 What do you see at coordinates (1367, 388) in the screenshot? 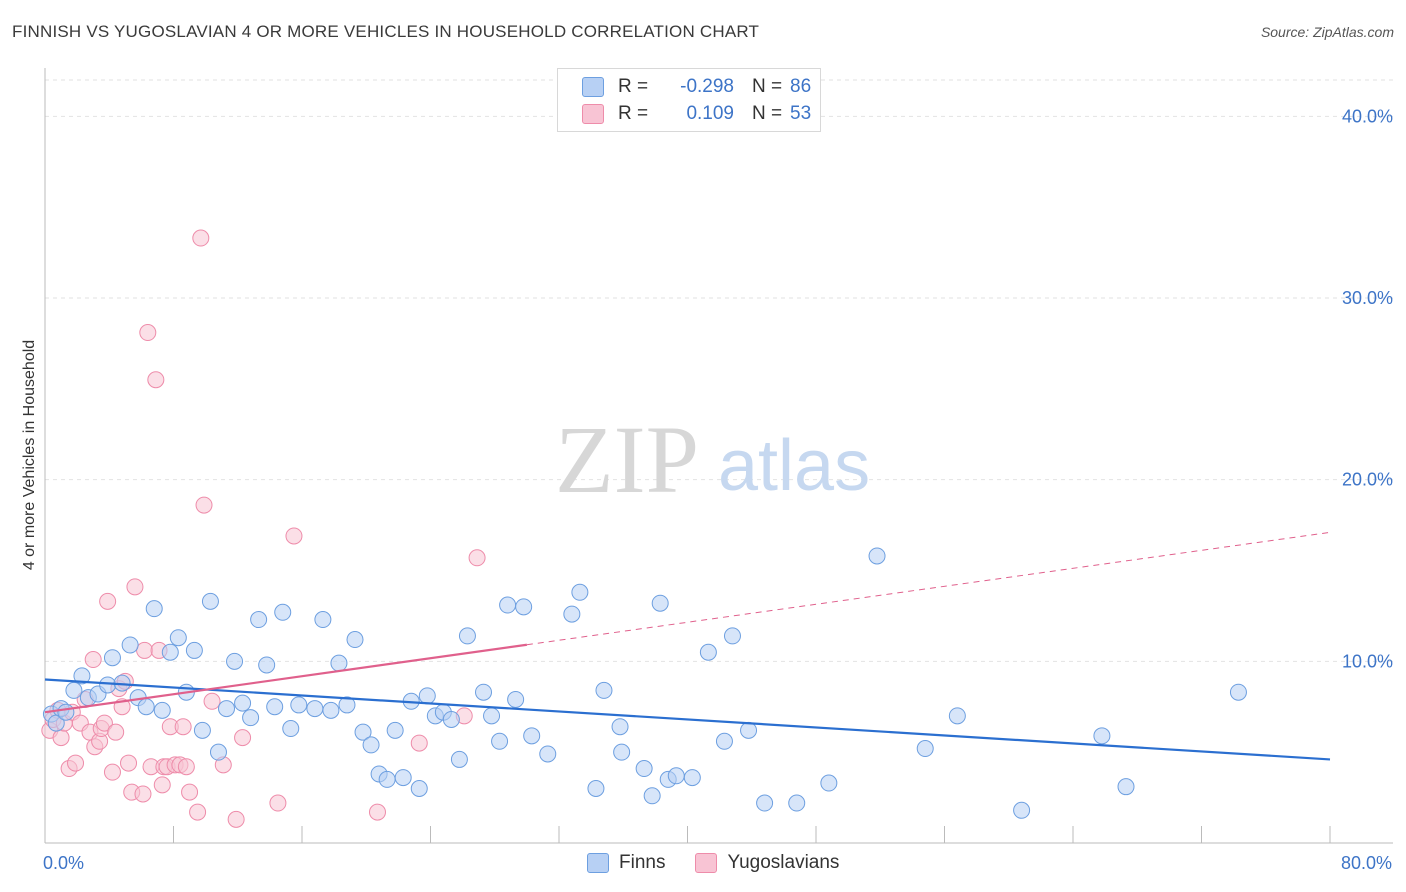
I see `y-tick-labels: 10.0% 20.0% 30.0% 40.0%` at bounding box center [1367, 388].